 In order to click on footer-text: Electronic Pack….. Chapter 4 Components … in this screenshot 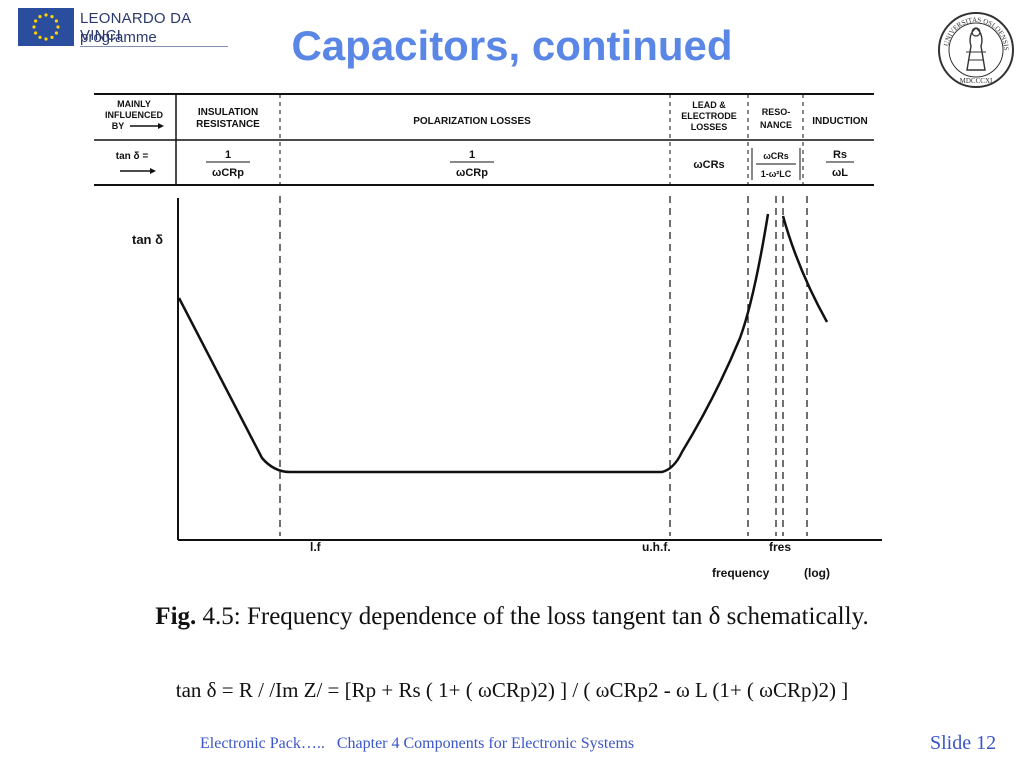, I will do `click(417, 743)`.